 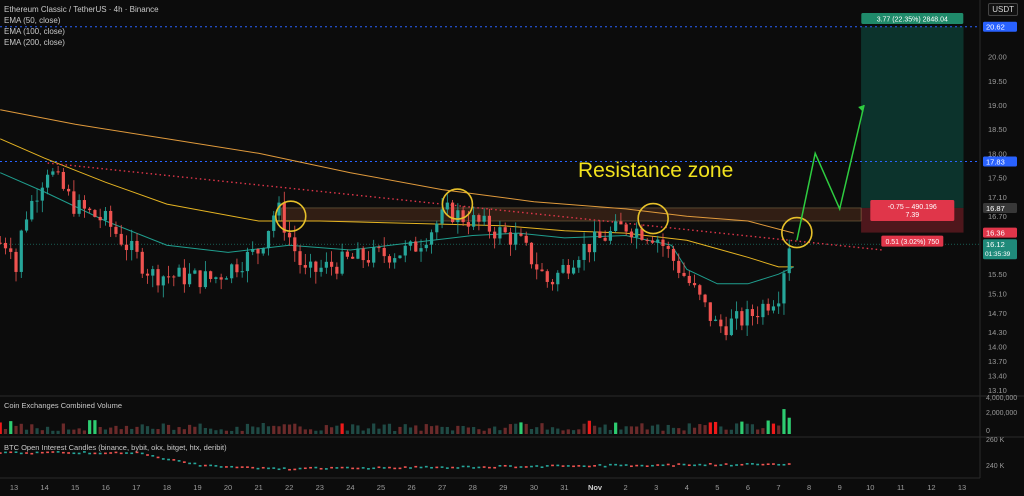 What do you see at coordinates (1003, 9) in the screenshot?
I see `currency-selector: USDT` at bounding box center [1003, 9].